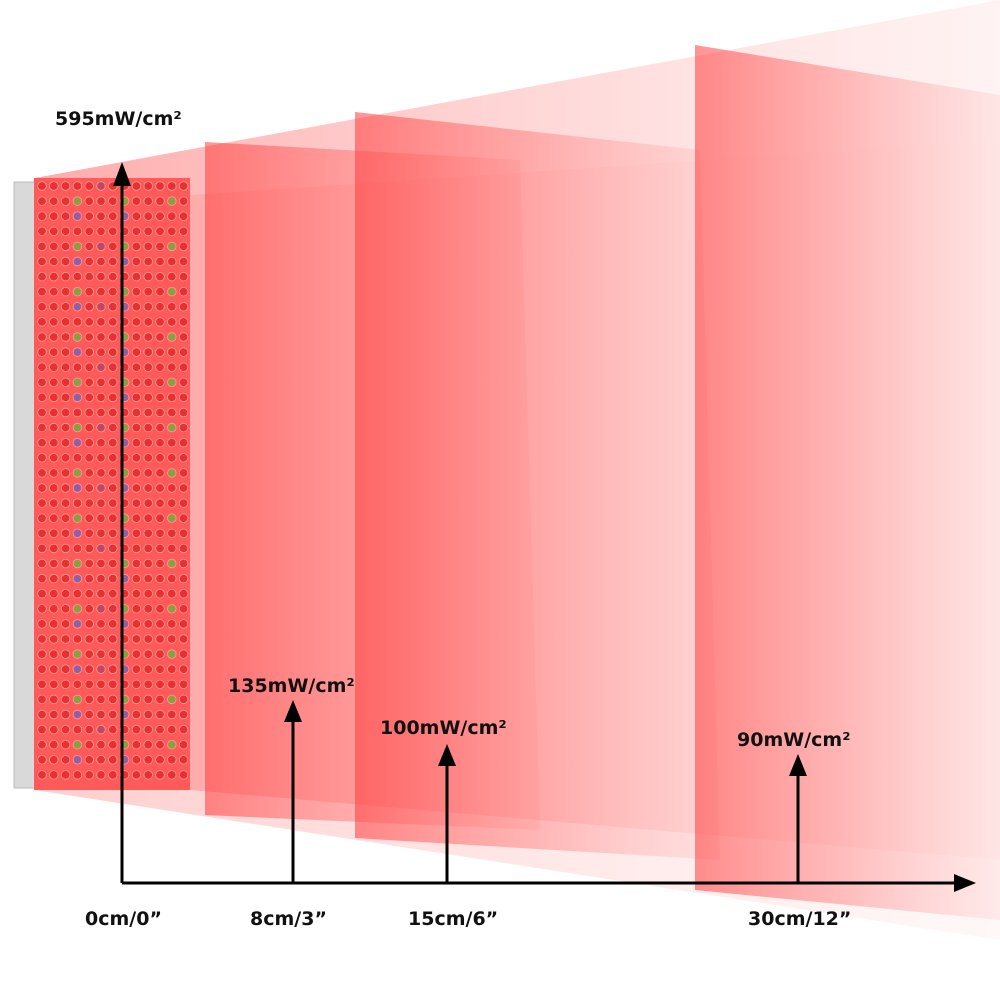  I want to click on irradiance-label: 595mW/cm², so click(118, 119).